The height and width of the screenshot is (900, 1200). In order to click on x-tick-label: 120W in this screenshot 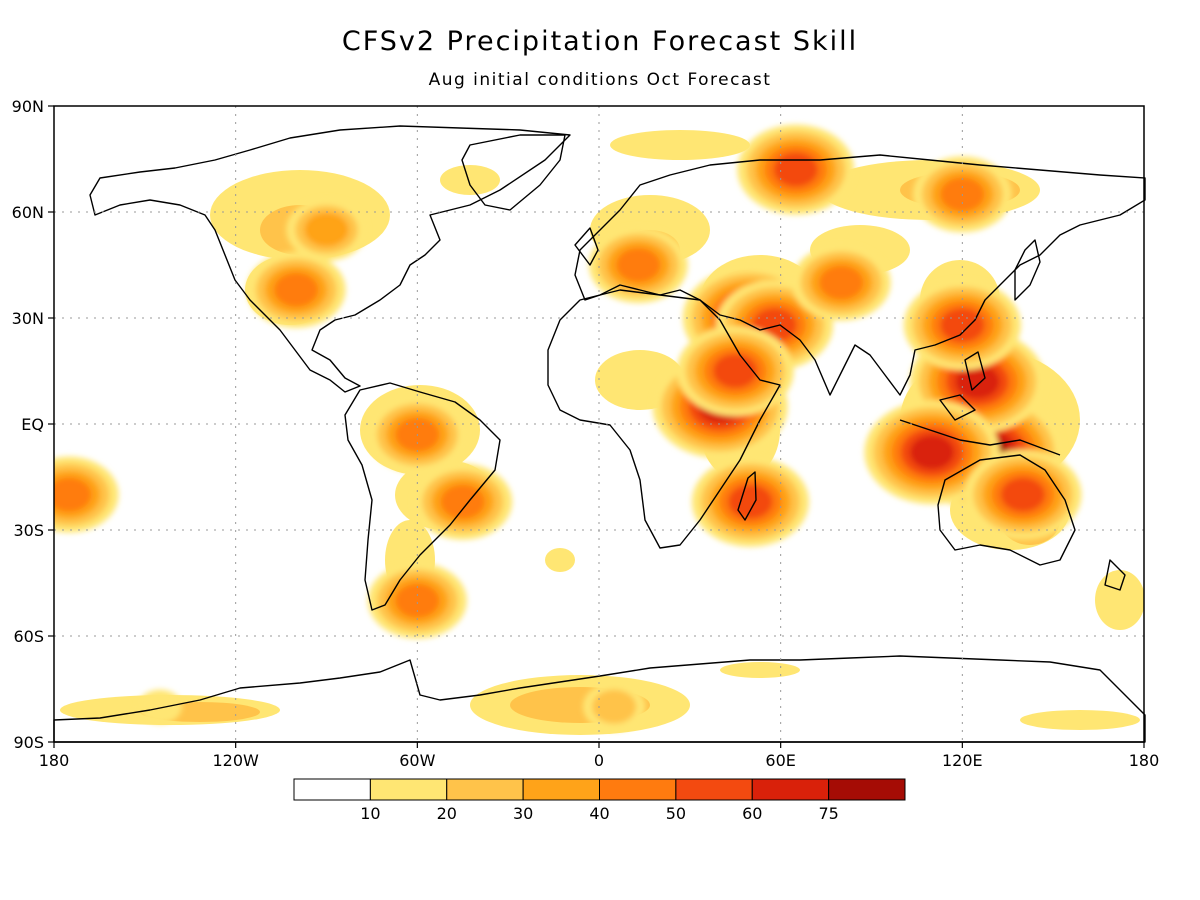, I will do `click(235, 760)`.